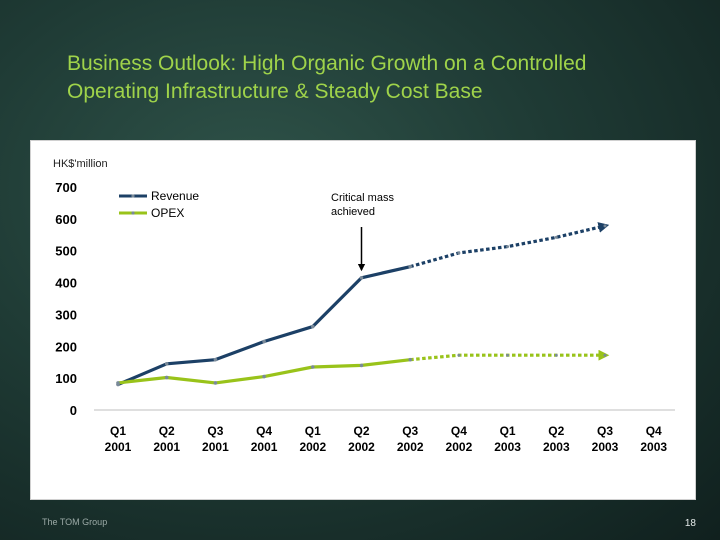 This screenshot has height=540, width=720. What do you see at coordinates (73, 410) in the screenshot?
I see `y-tick-label: 0` at bounding box center [73, 410].